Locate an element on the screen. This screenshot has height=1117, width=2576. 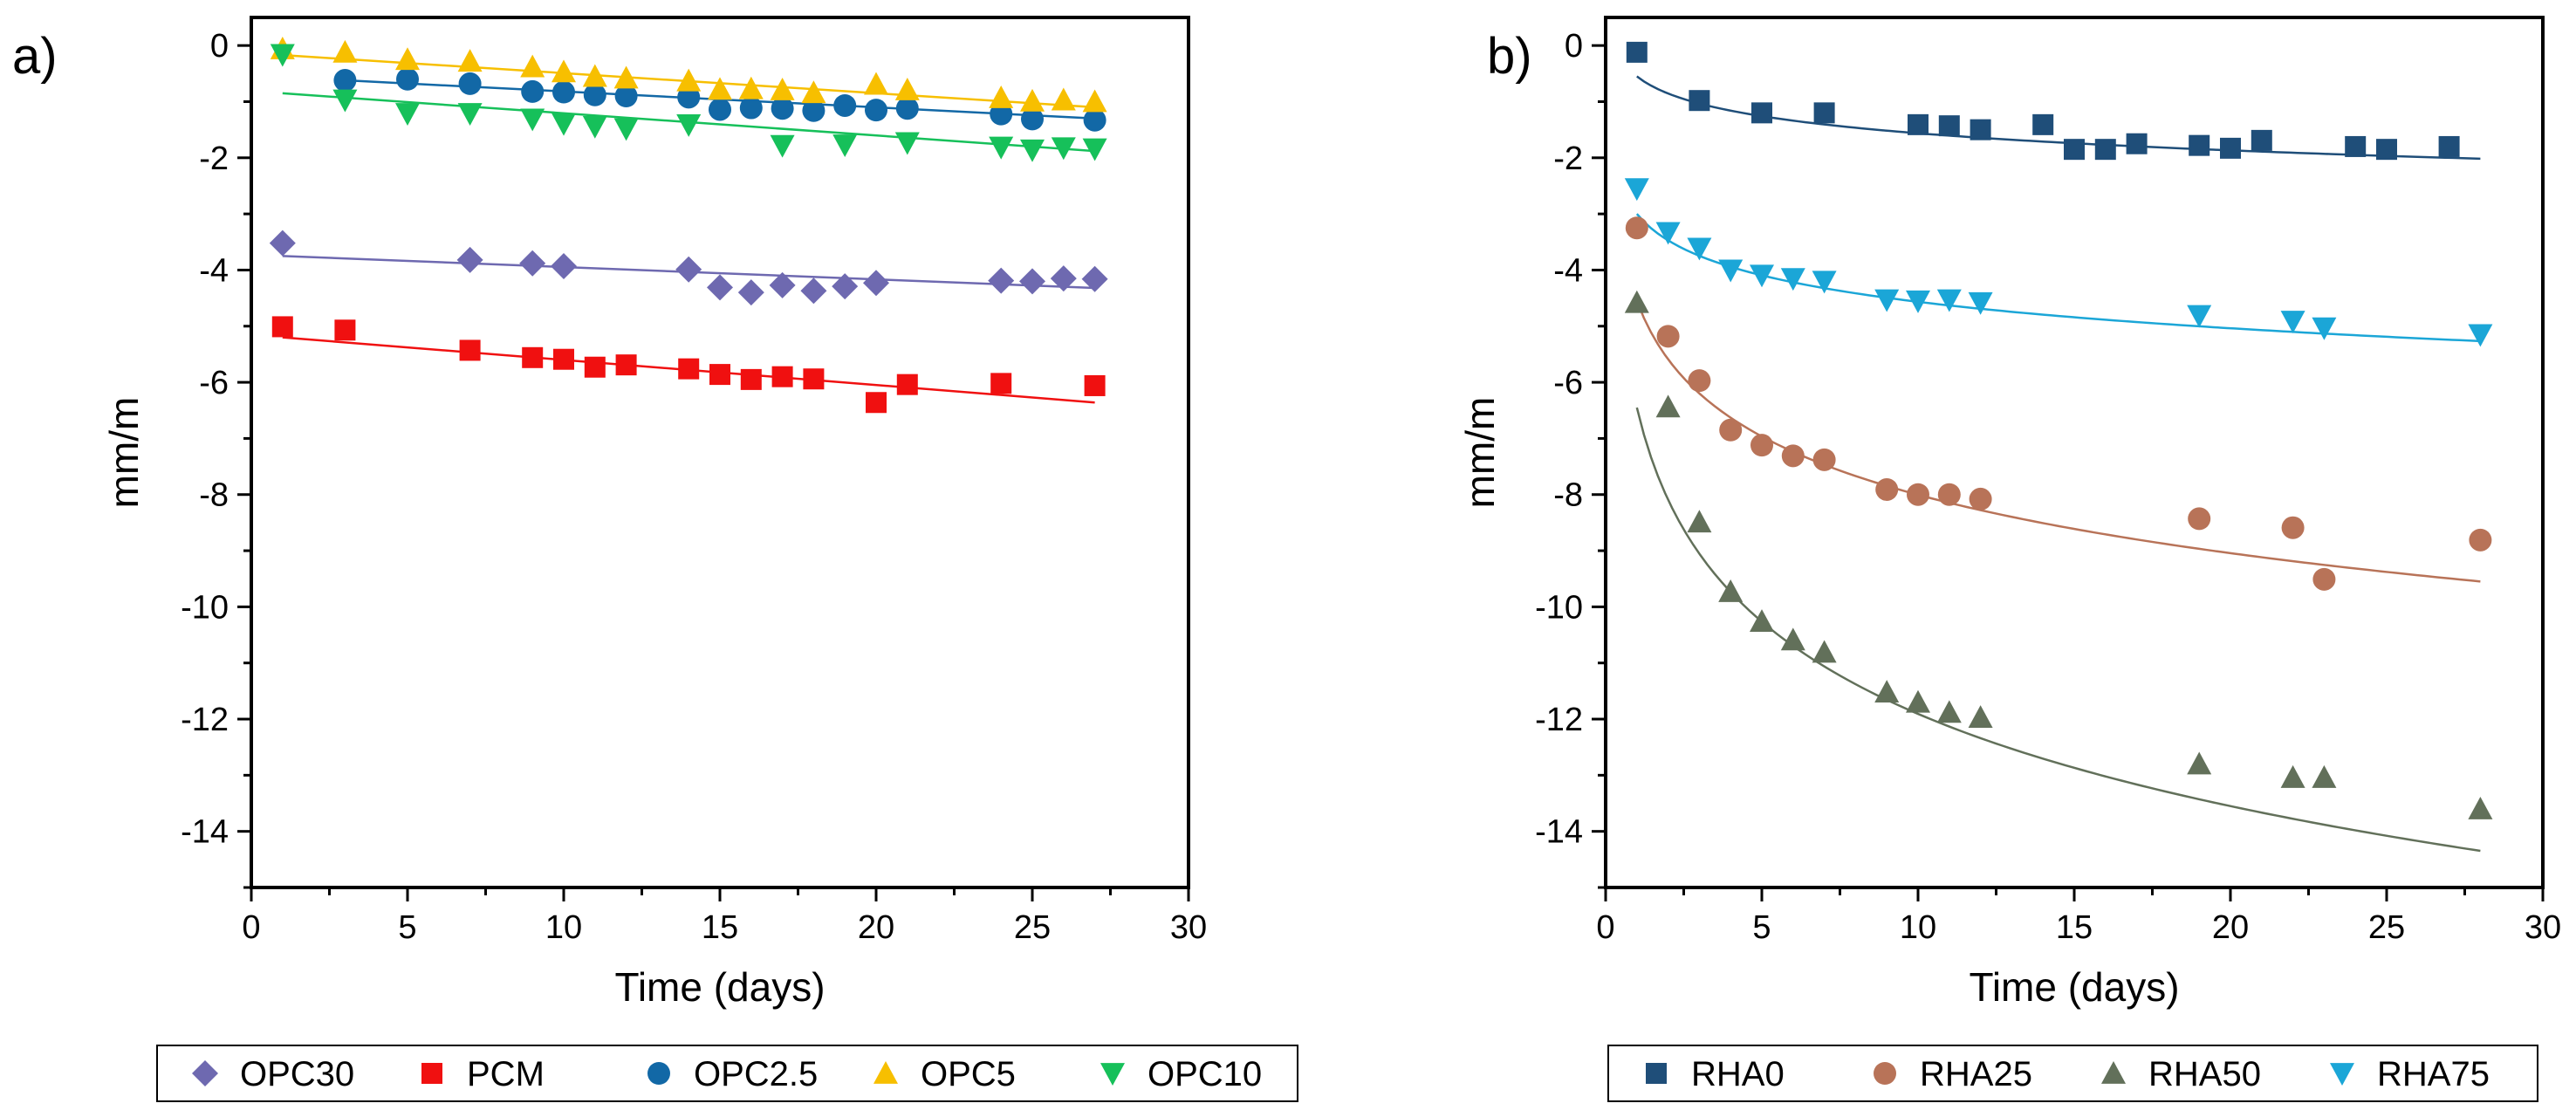
fit-curve-rha75 is located at coordinates (2058, 278).